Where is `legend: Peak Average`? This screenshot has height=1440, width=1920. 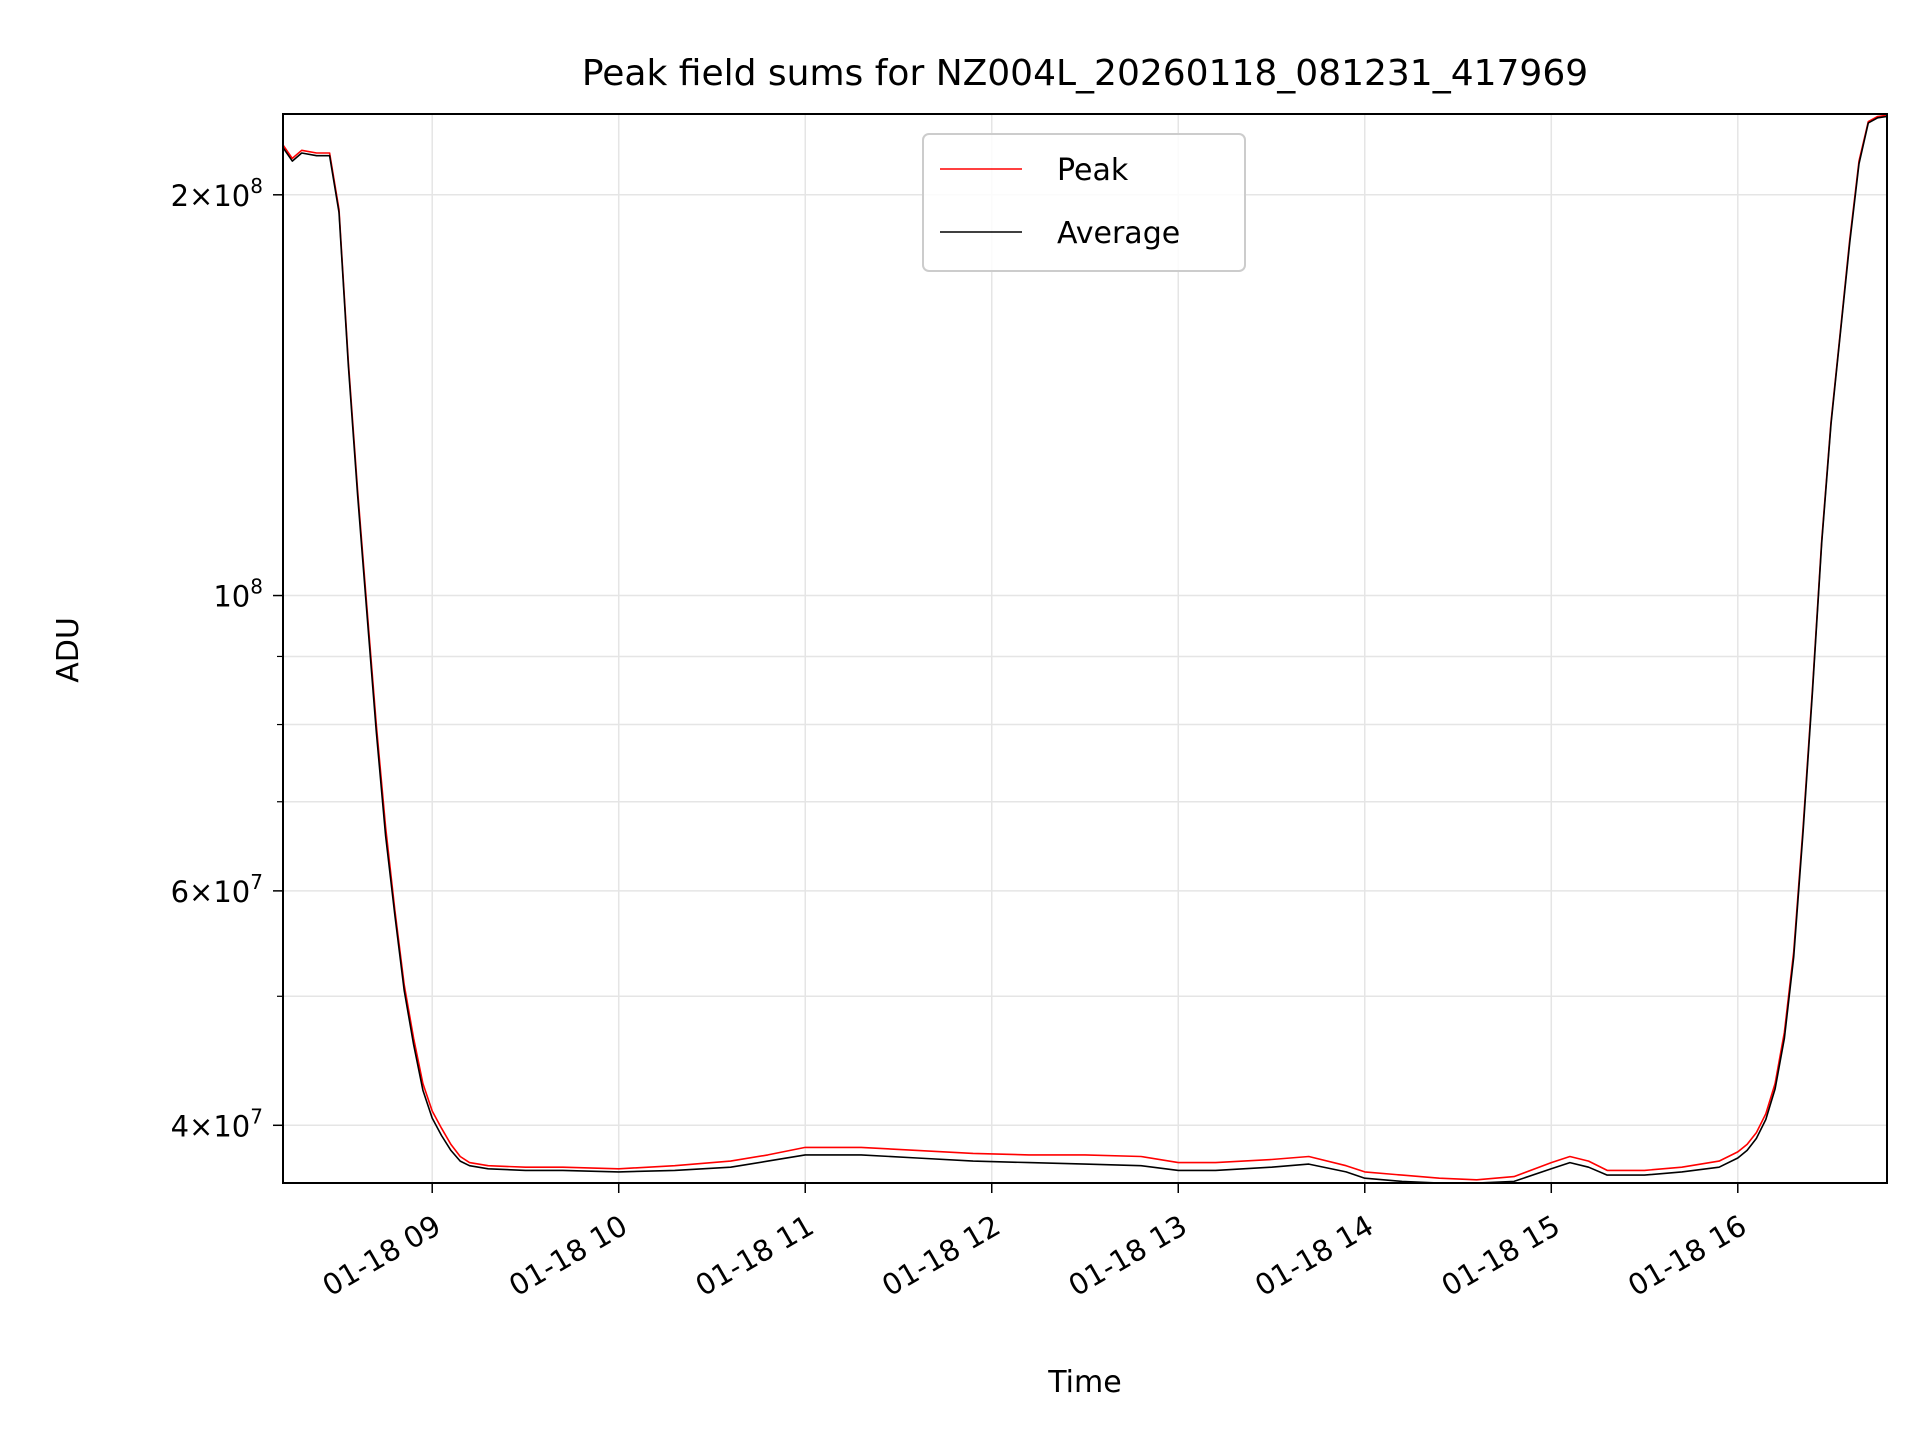
legend: Peak Average is located at coordinates (1084, 202).